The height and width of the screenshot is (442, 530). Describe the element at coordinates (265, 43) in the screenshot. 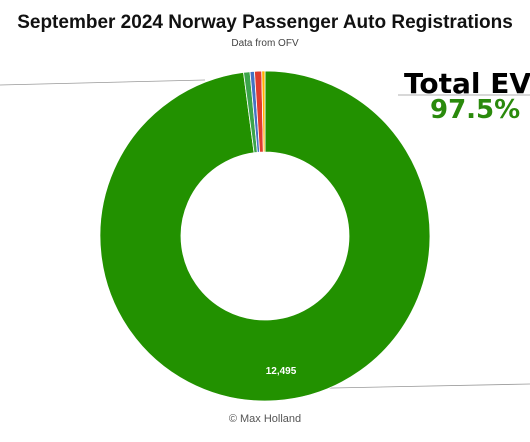

I see `chart-subtitle: Data from OFV` at that location.